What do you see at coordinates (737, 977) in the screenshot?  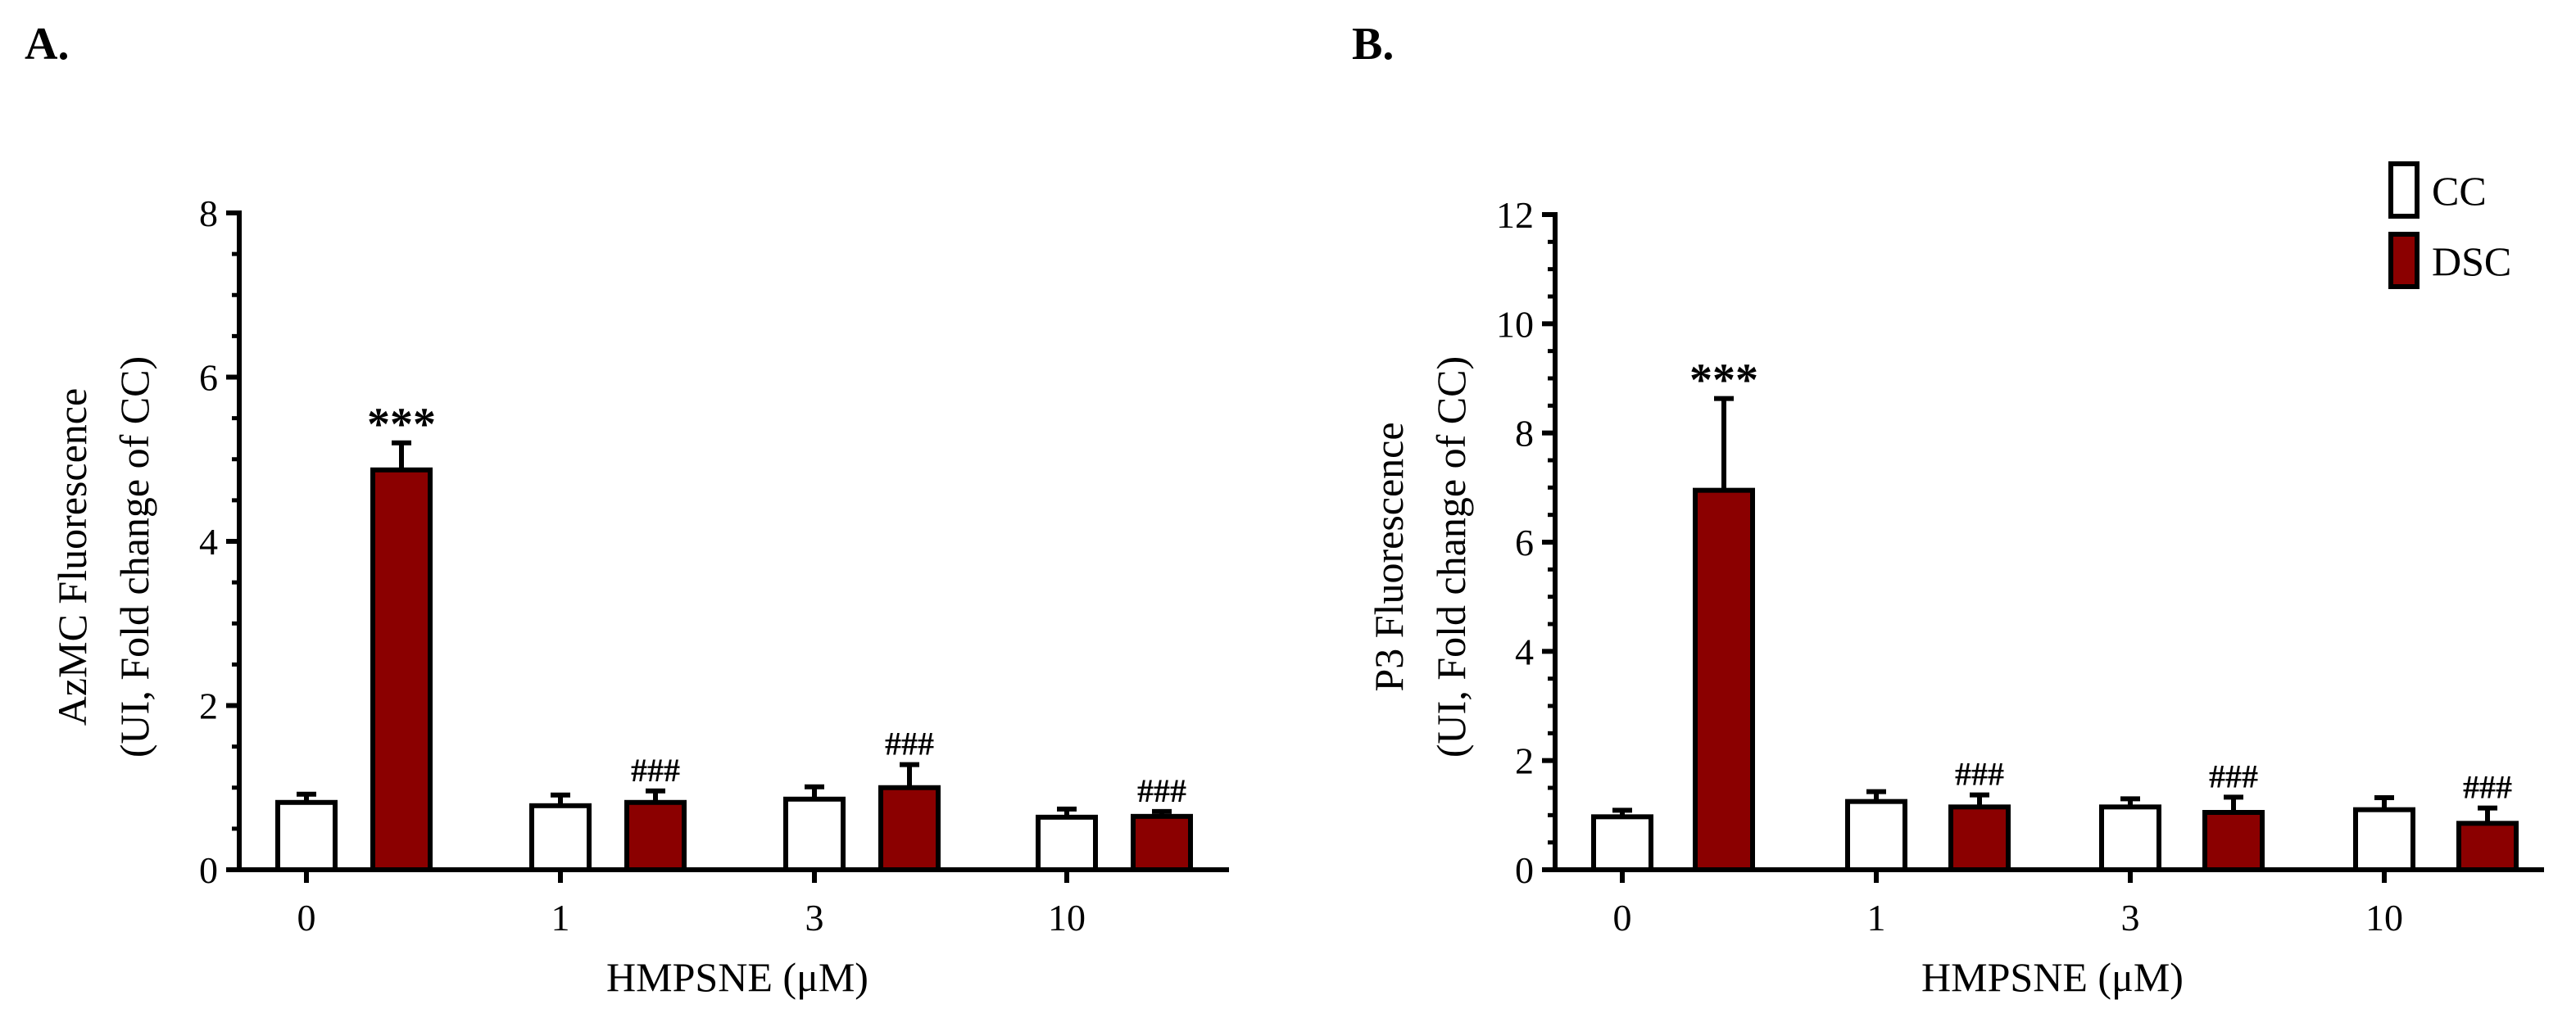 I see `x-axis-title-a: HMPSNE (μM)` at bounding box center [737, 977].